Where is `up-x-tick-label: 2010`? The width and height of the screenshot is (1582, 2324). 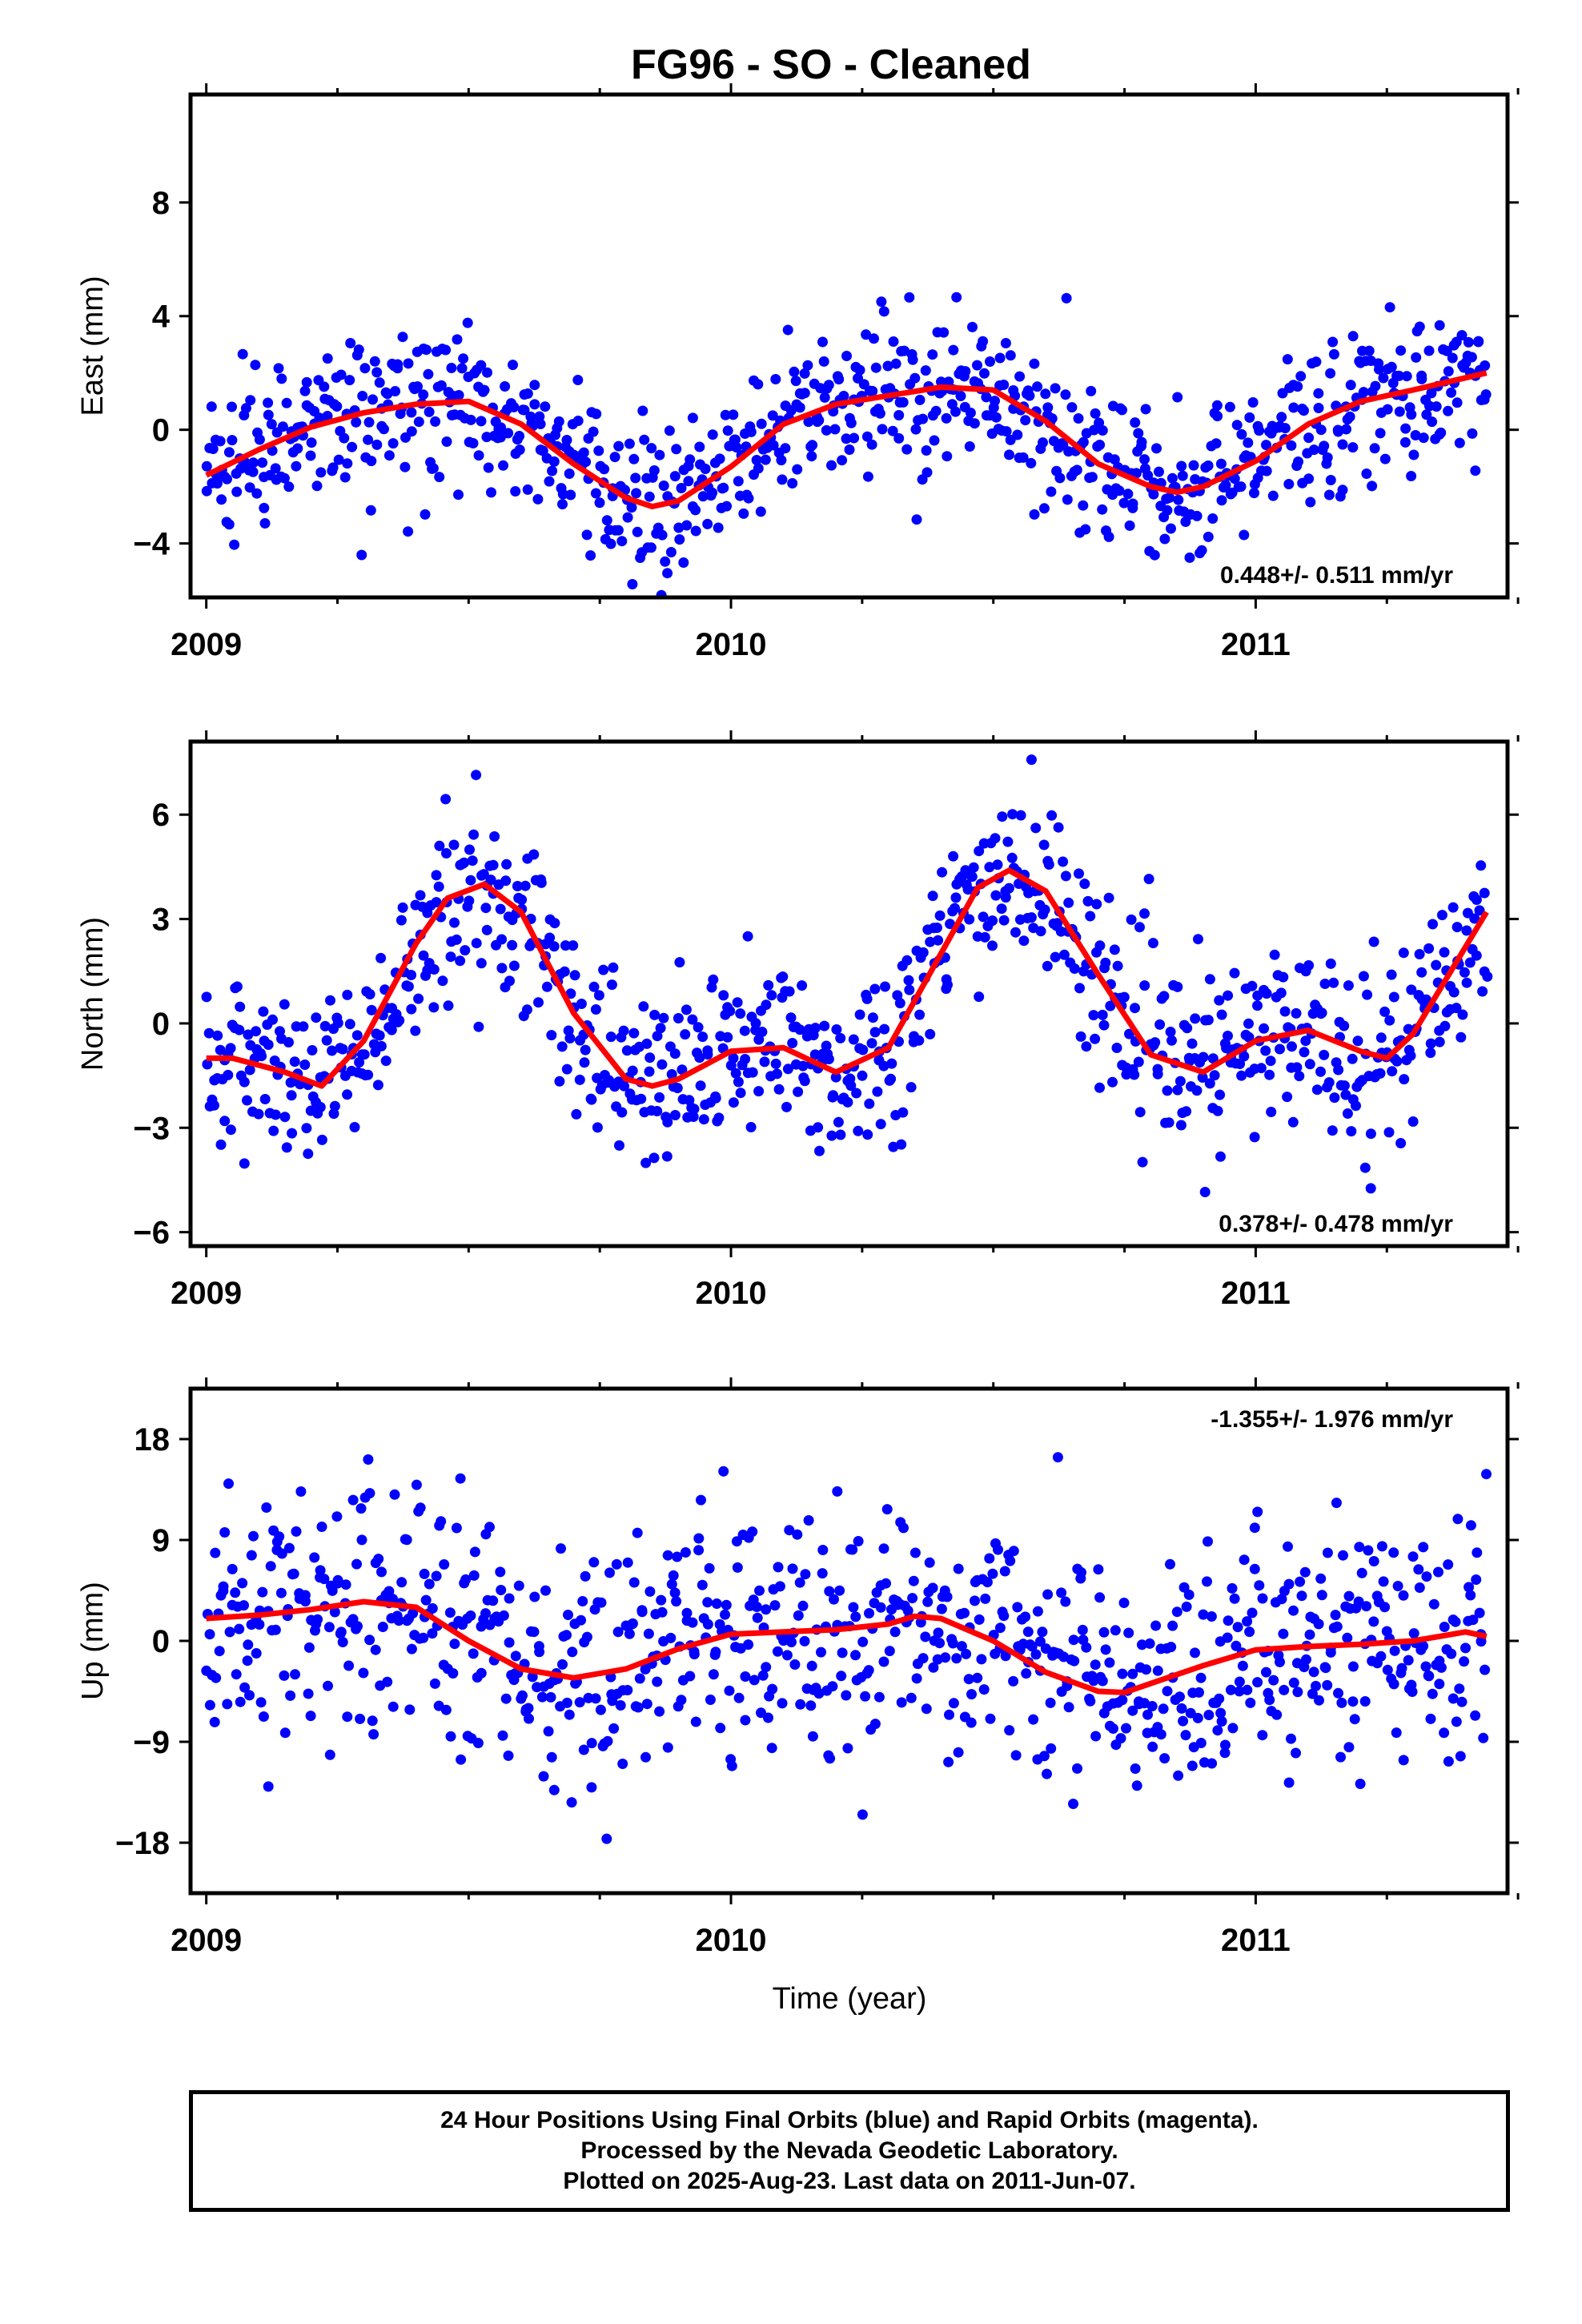 up-x-tick-label: 2010 is located at coordinates (731, 1940).